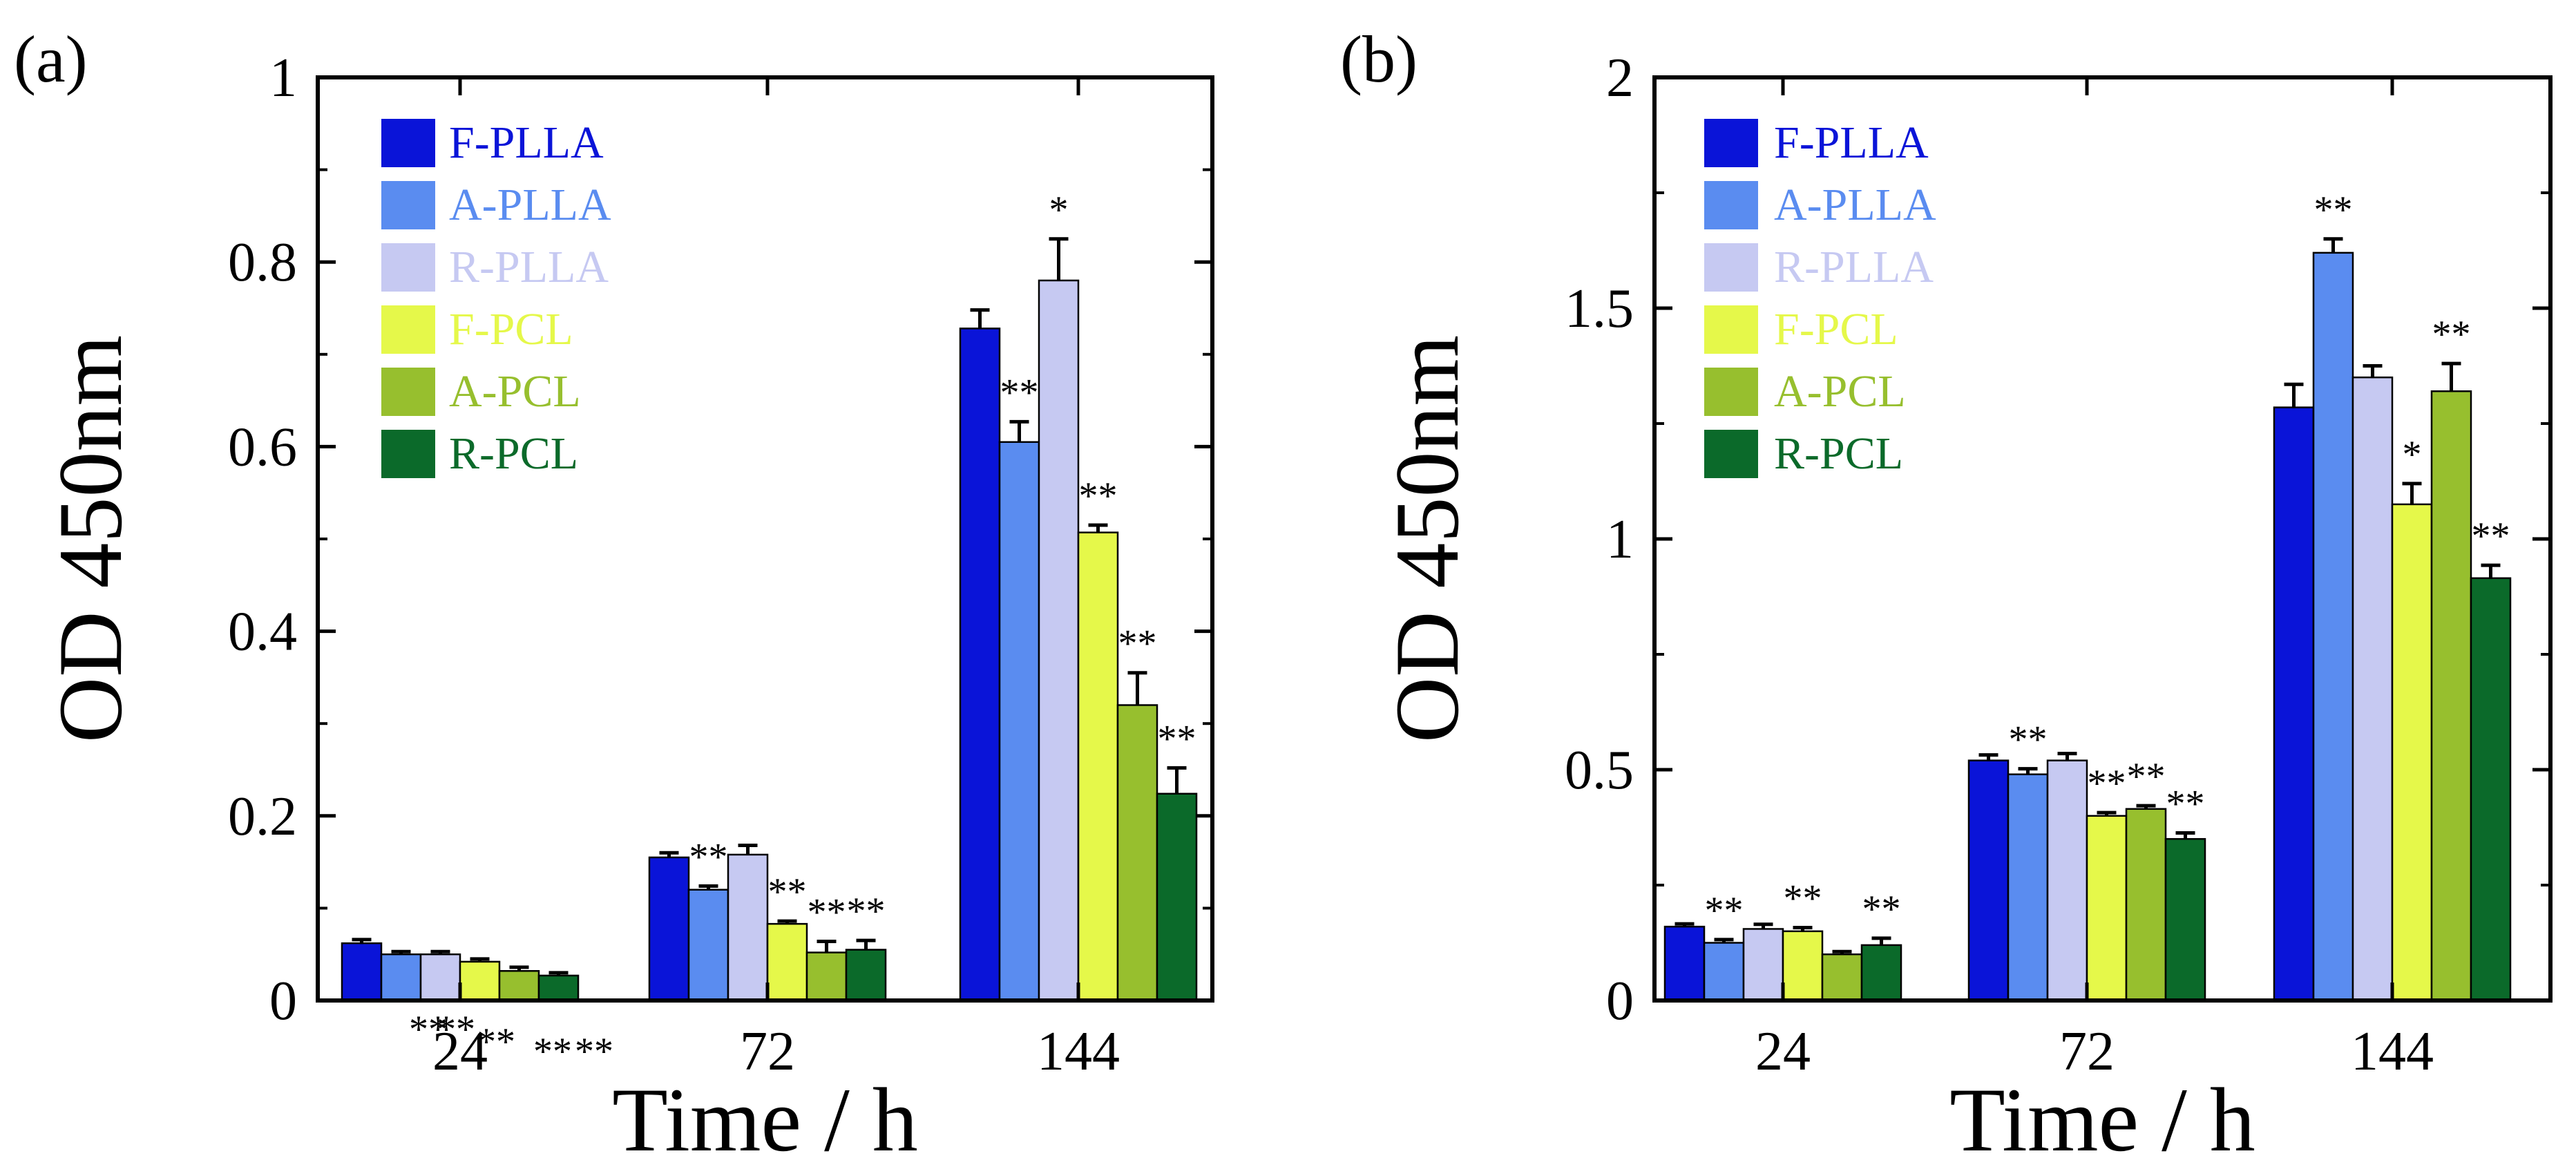  What do you see at coordinates (262, 262) in the screenshot?
I see `y-tick-label: 0.8` at bounding box center [262, 262].